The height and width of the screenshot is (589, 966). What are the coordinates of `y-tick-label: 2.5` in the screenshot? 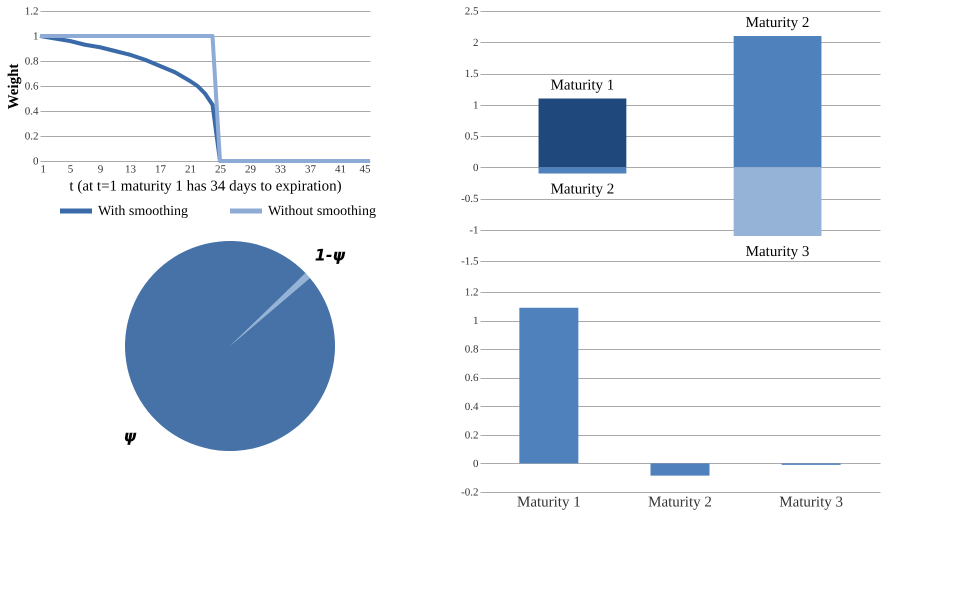 It's located at (471, 12).